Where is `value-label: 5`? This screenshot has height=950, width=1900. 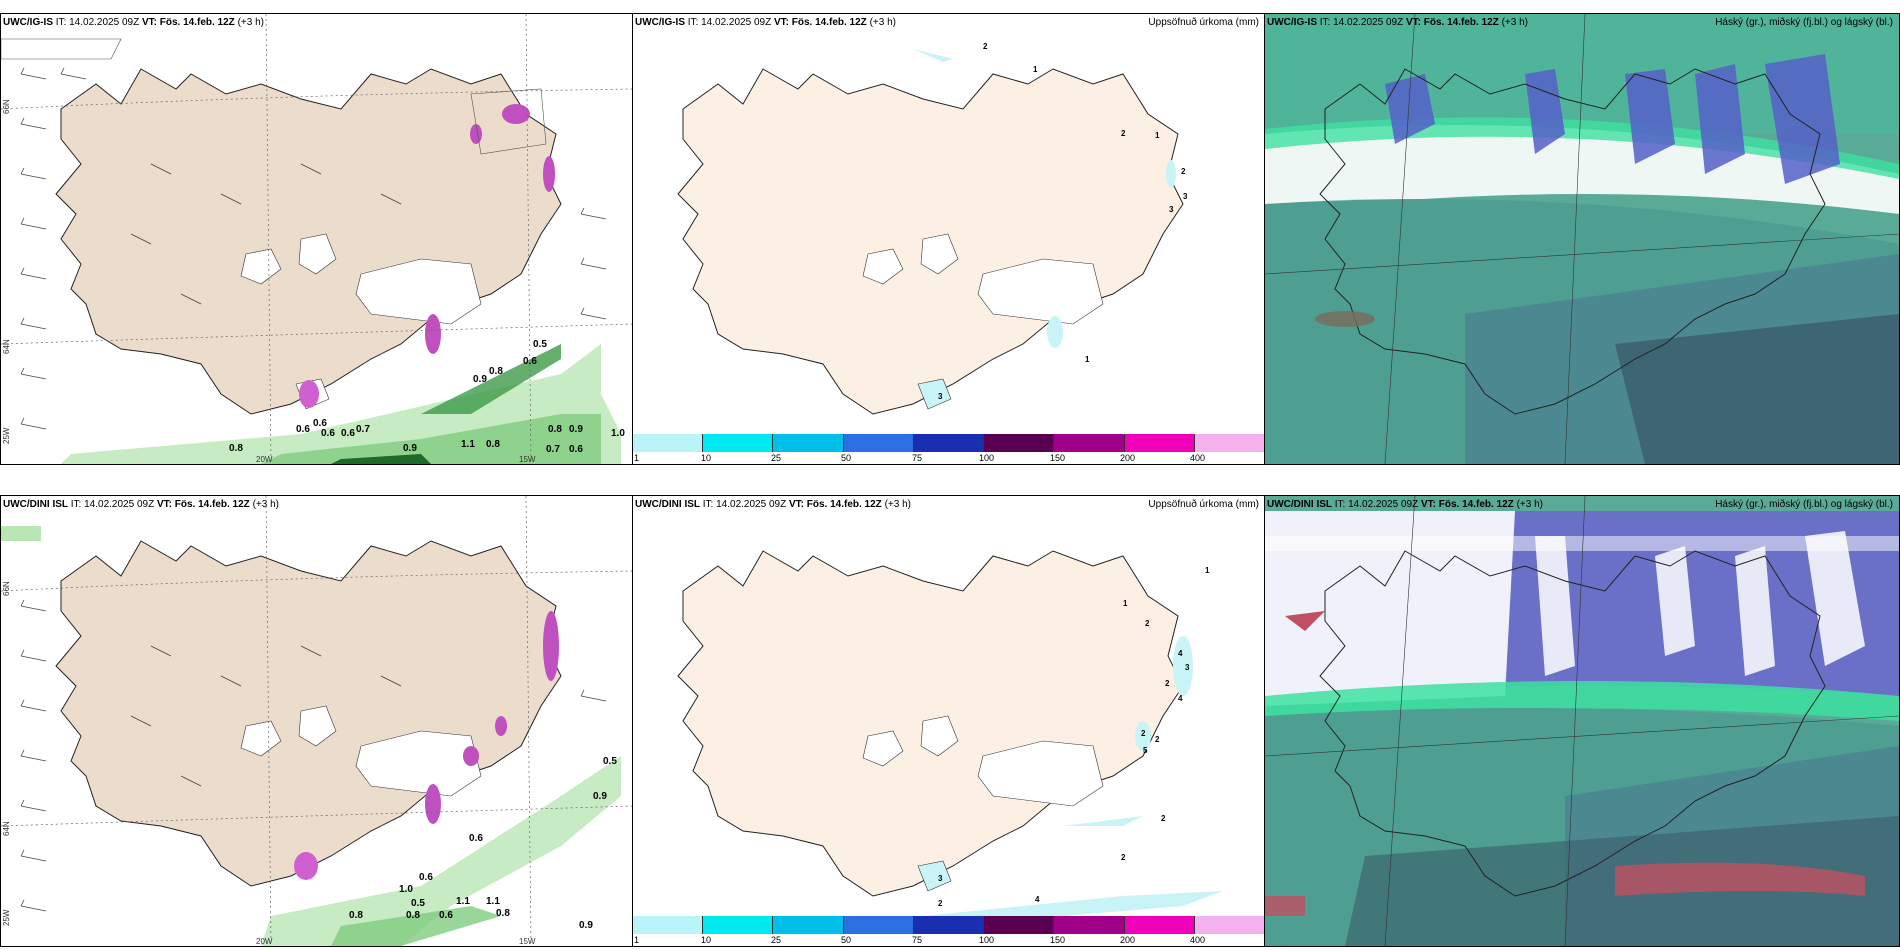
value-label: 5 is located at coordinates (1145, 750).